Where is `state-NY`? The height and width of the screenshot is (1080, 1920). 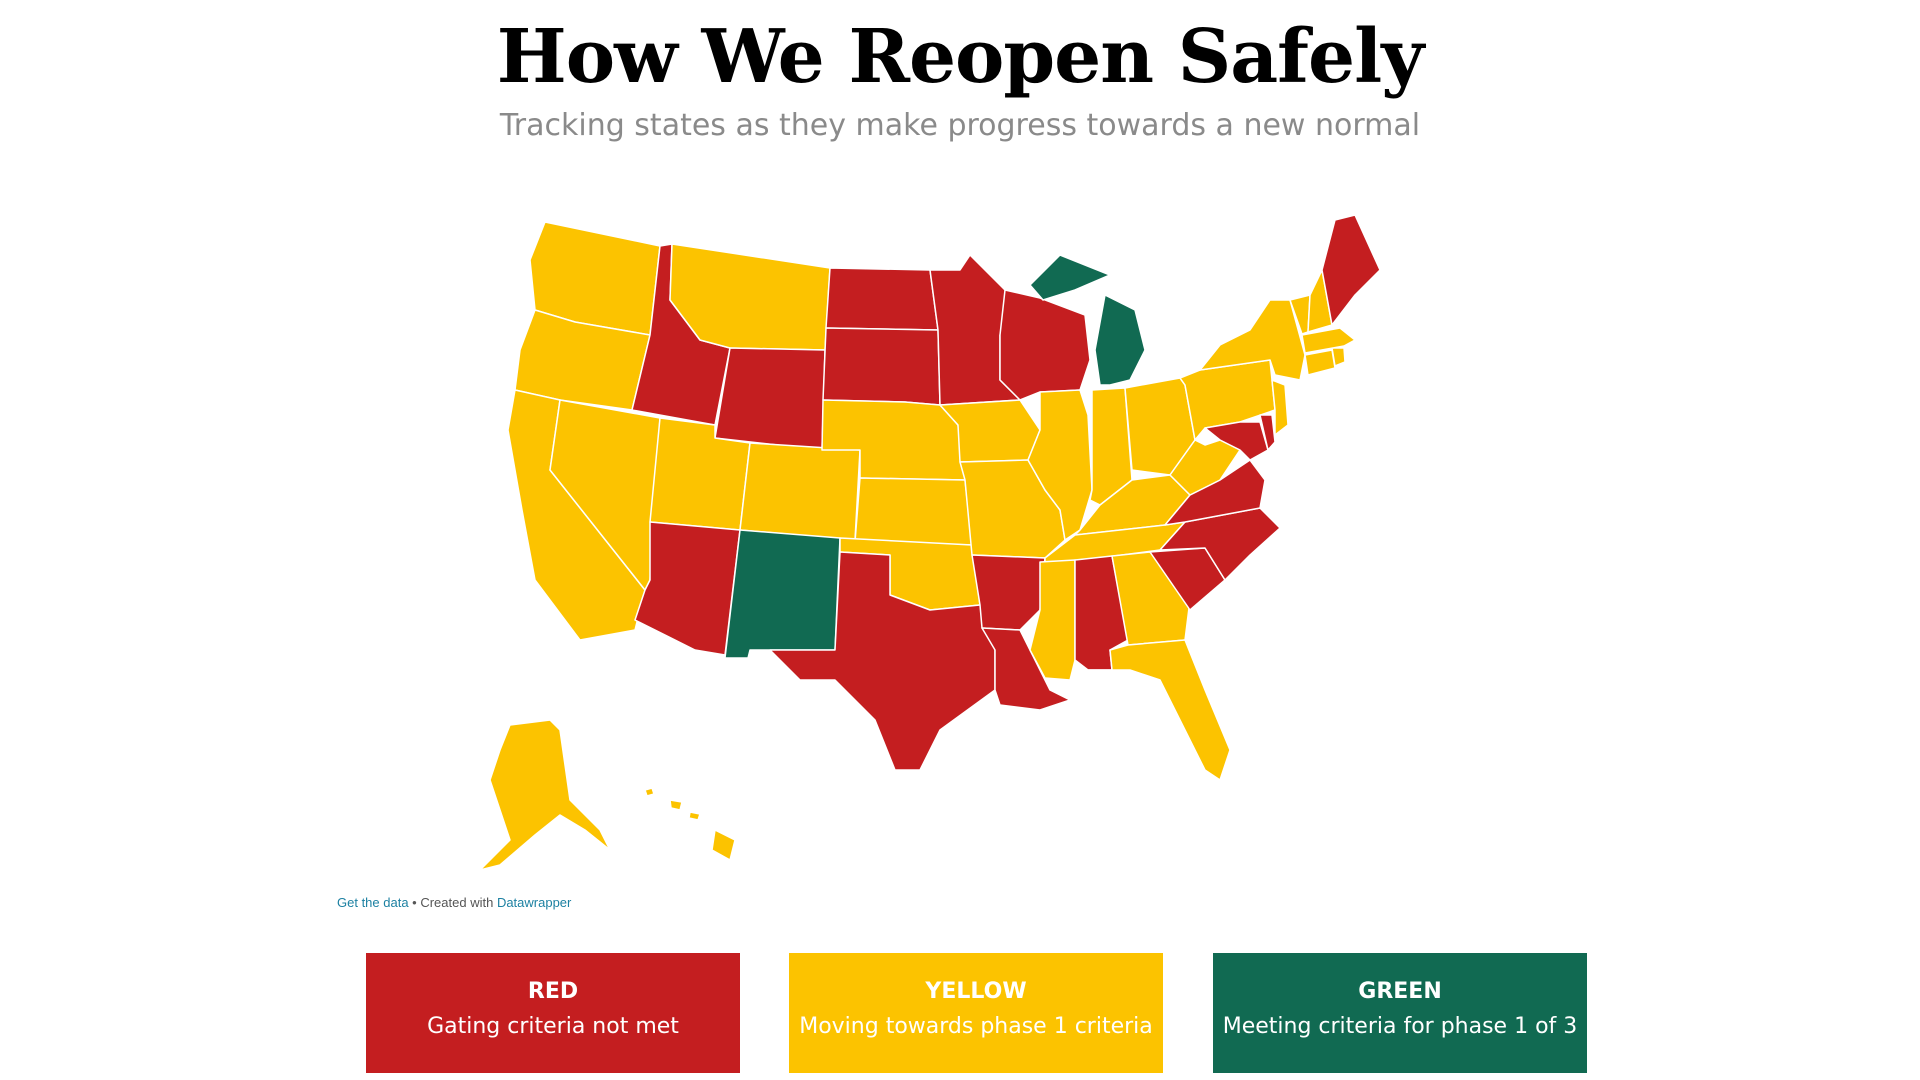
state-NY is located at coordinates (1252, 340).